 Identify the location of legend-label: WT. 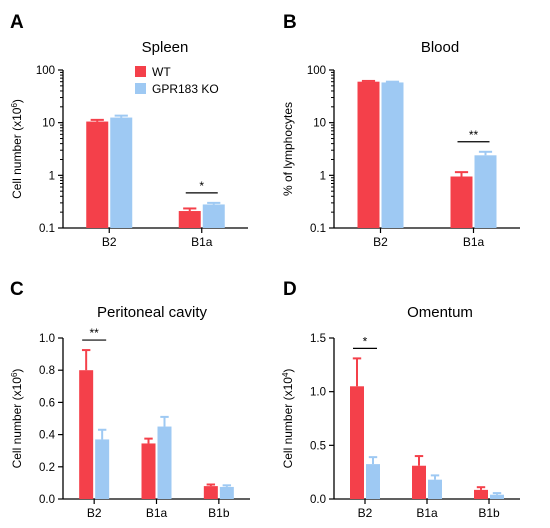
(161, 72).